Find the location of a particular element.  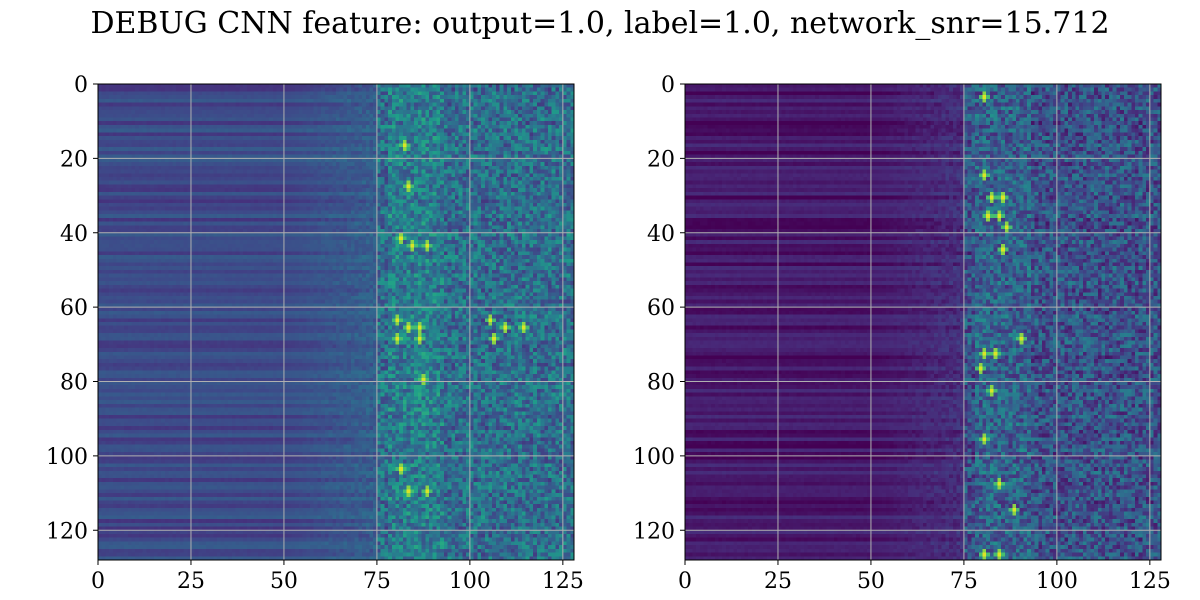

left-y-tick-label: 40 is located at coordinates (74, 234).